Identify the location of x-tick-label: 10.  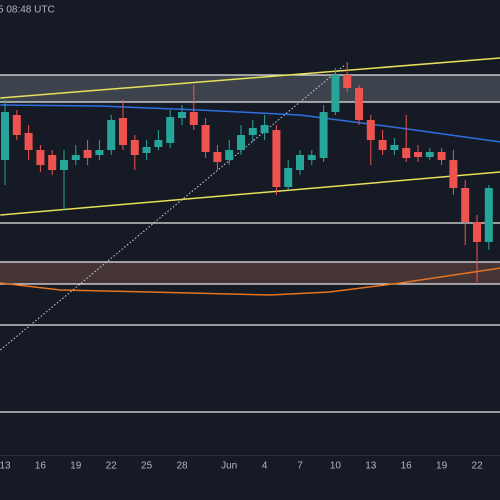
(336, 466).